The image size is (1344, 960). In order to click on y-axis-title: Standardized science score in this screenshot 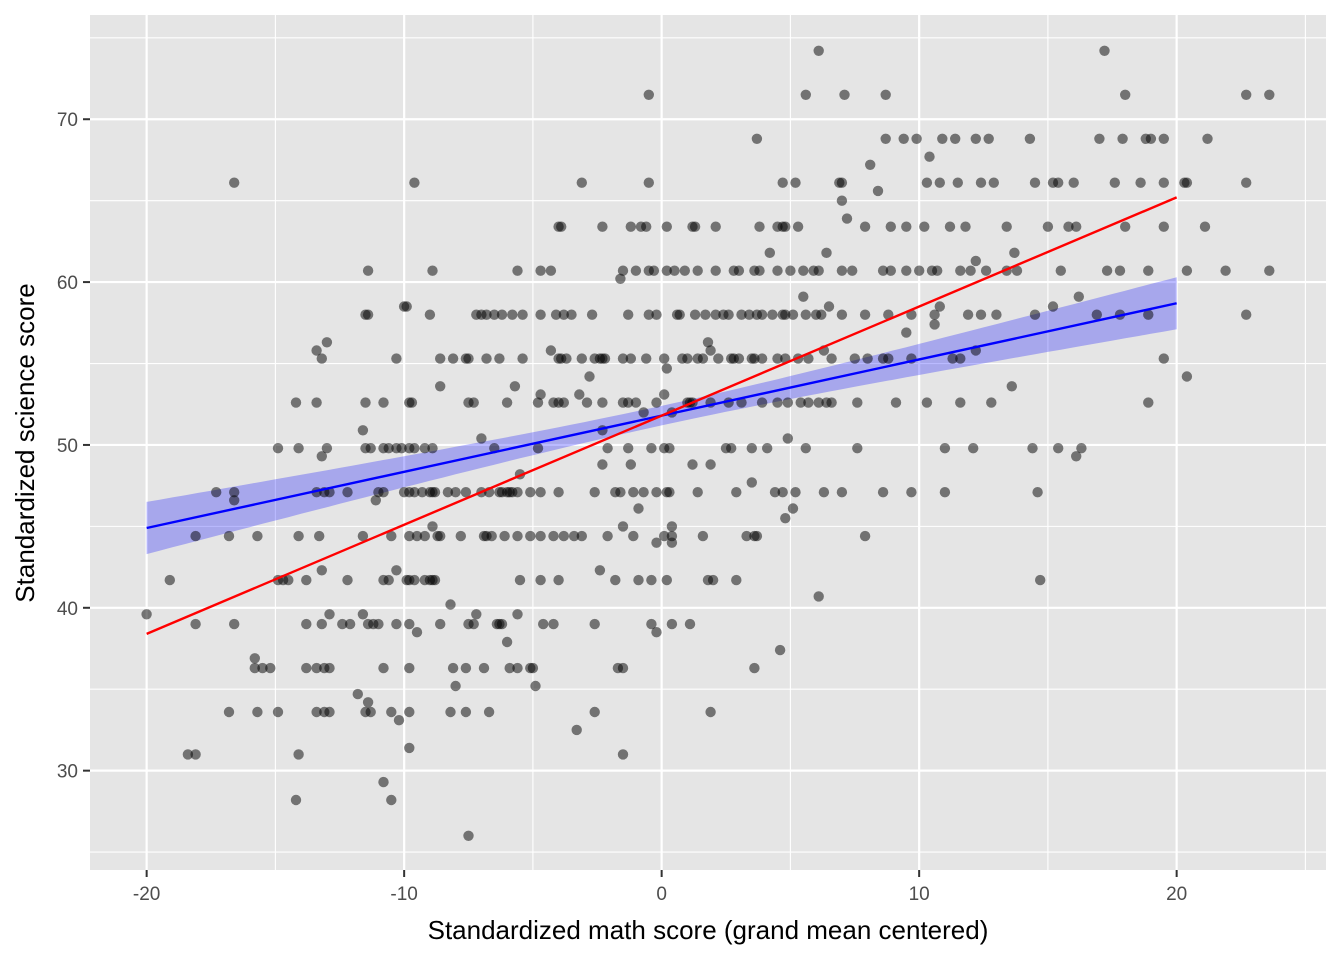, I will do `click(25, 442)`.